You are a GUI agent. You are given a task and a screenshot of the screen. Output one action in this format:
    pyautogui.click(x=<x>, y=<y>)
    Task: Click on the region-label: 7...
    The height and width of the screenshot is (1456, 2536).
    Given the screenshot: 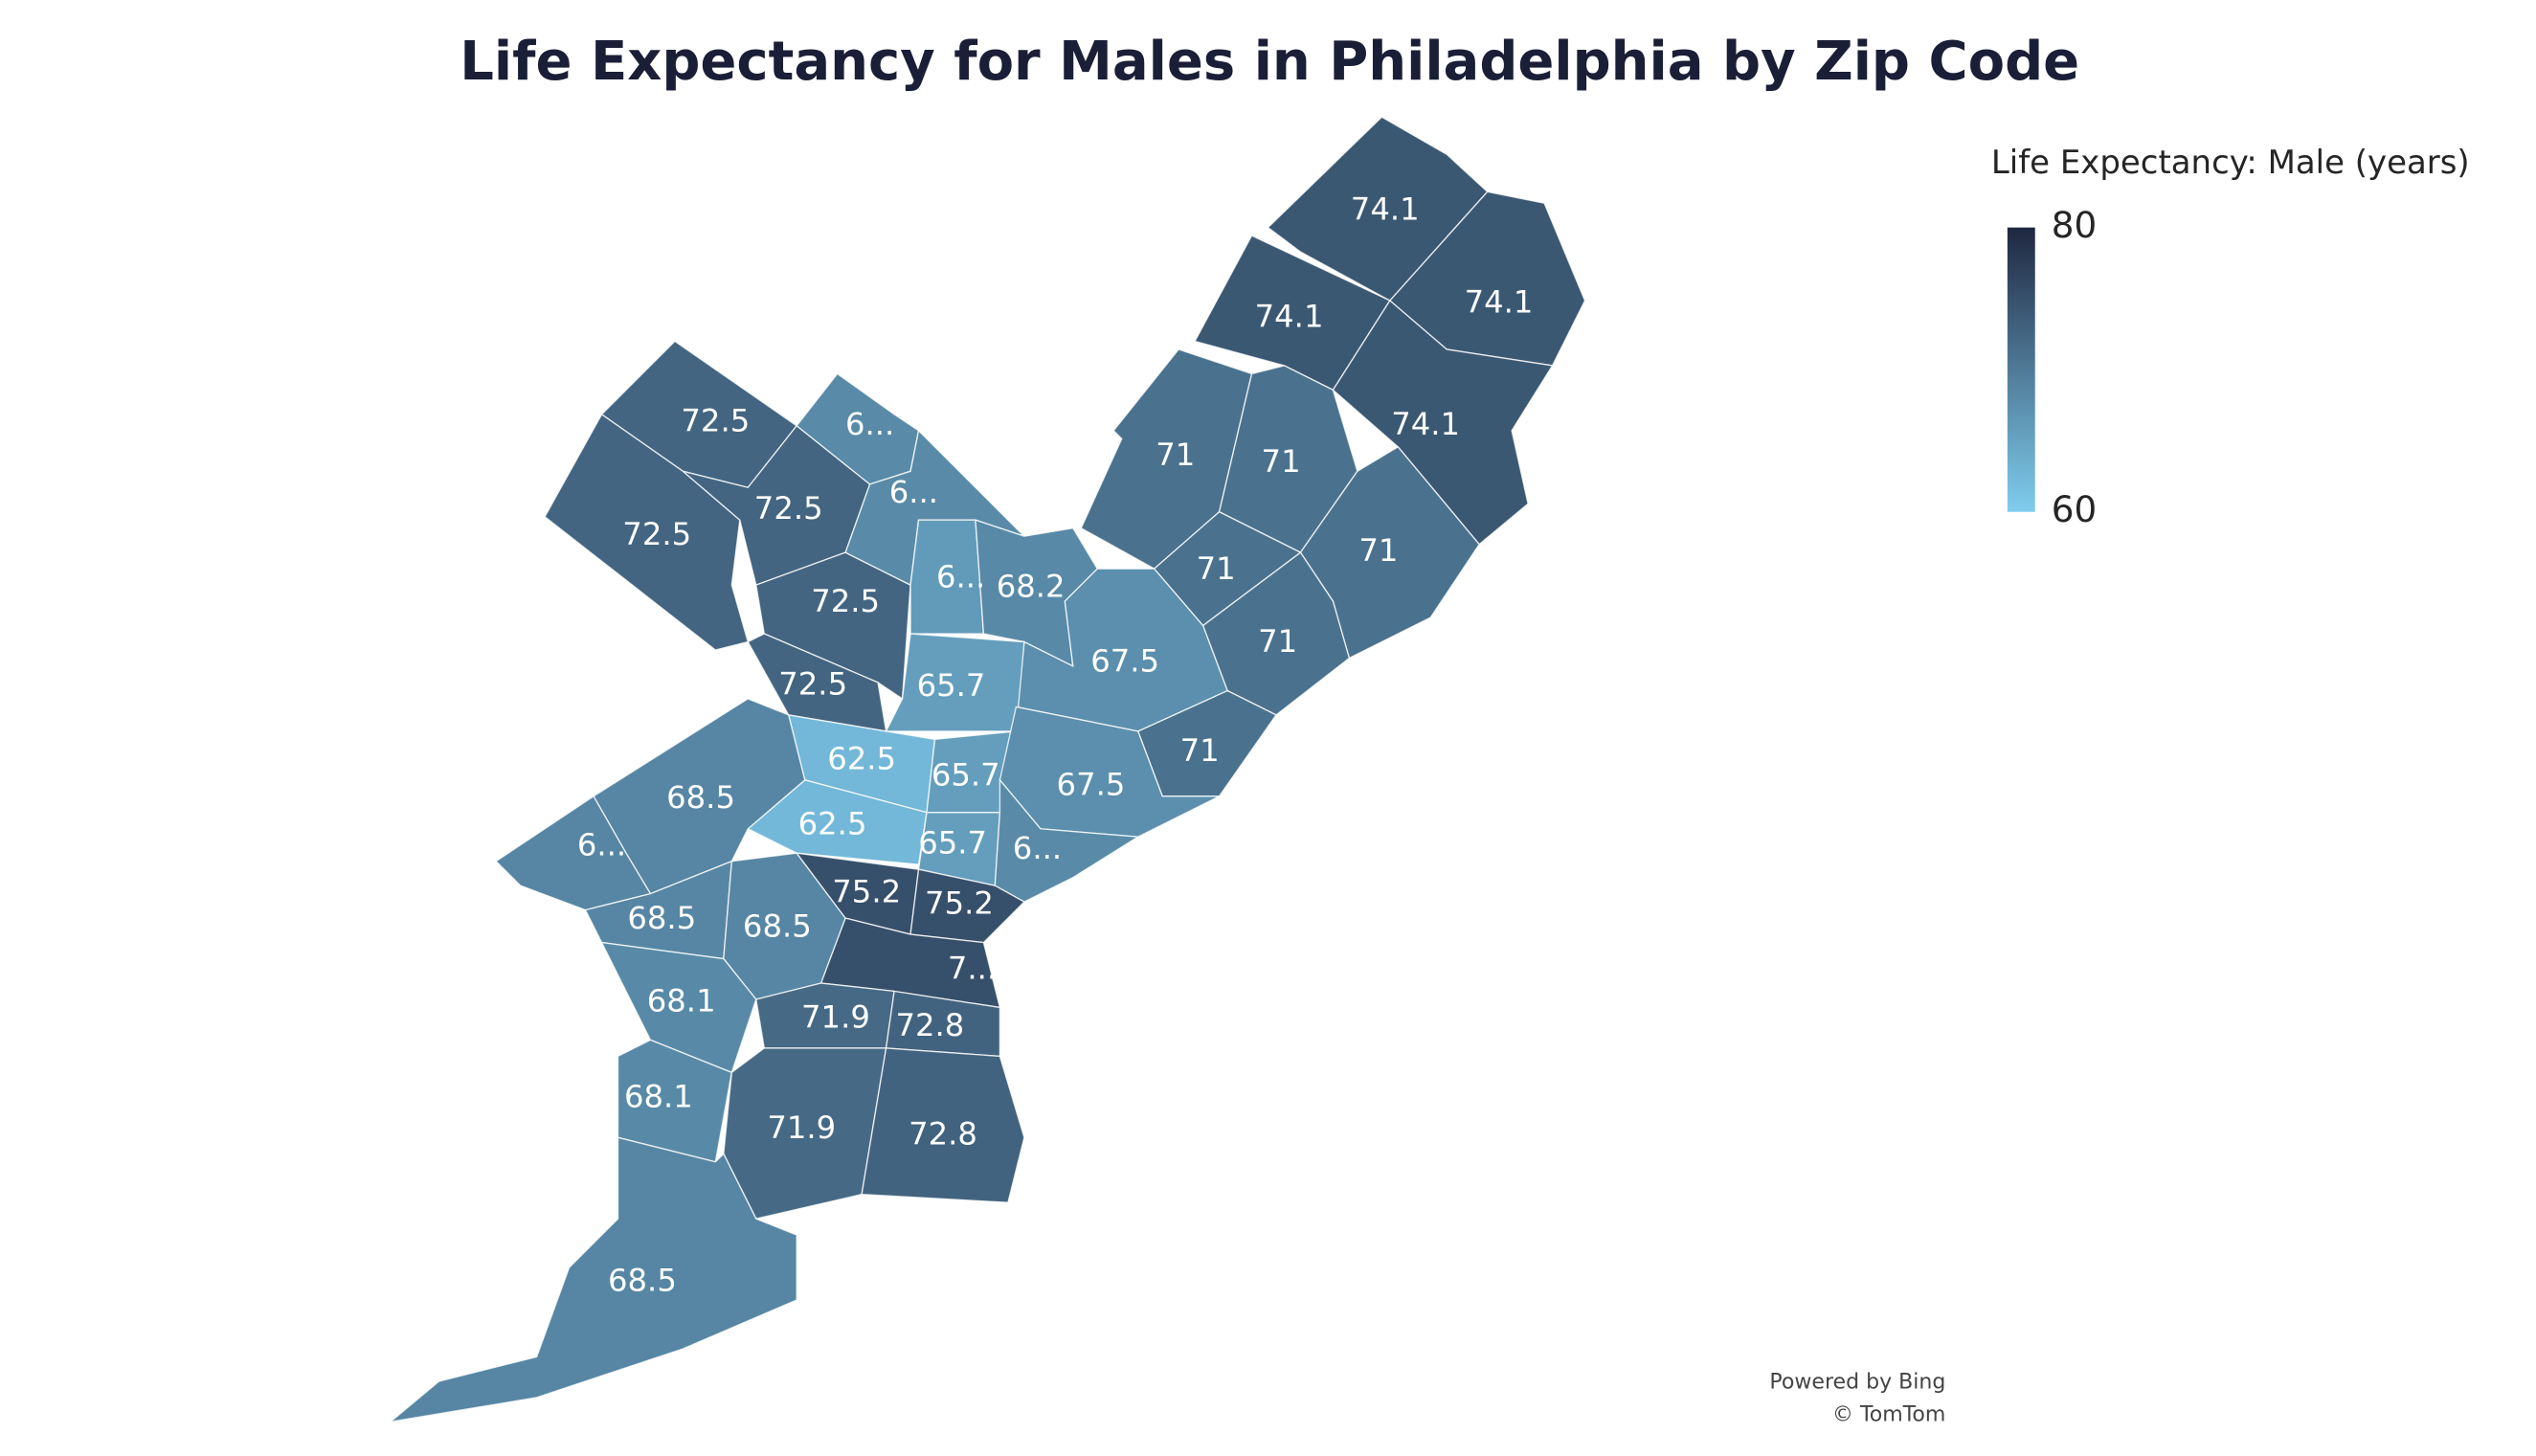 What is the action you would take?
    pyautogui.click(x=972, y=968)
    